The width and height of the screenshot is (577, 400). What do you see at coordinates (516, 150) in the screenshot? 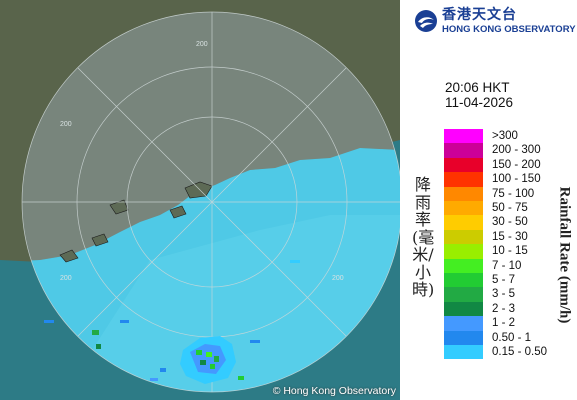
I see `legend-item-label: 200 - 300` at bounding box center [516, 150].